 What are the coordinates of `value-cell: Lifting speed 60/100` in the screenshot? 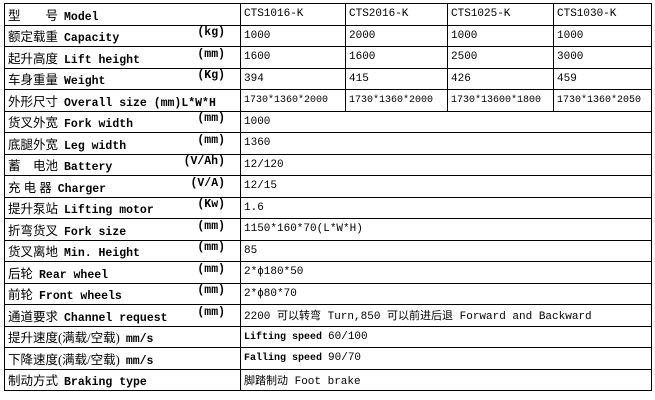 It's located at (446, 336).